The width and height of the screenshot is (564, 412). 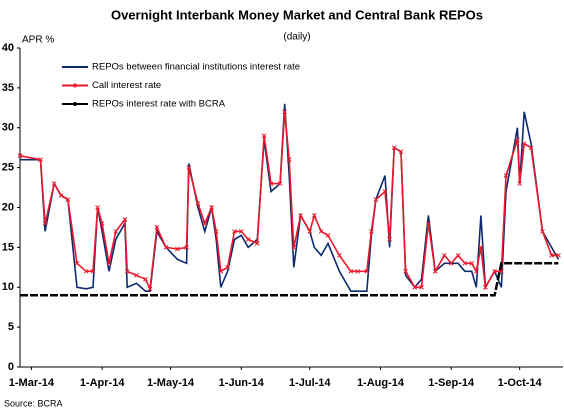 I want to click on x-tick-label: 1-Jun-14, so click(x=242, y=383).